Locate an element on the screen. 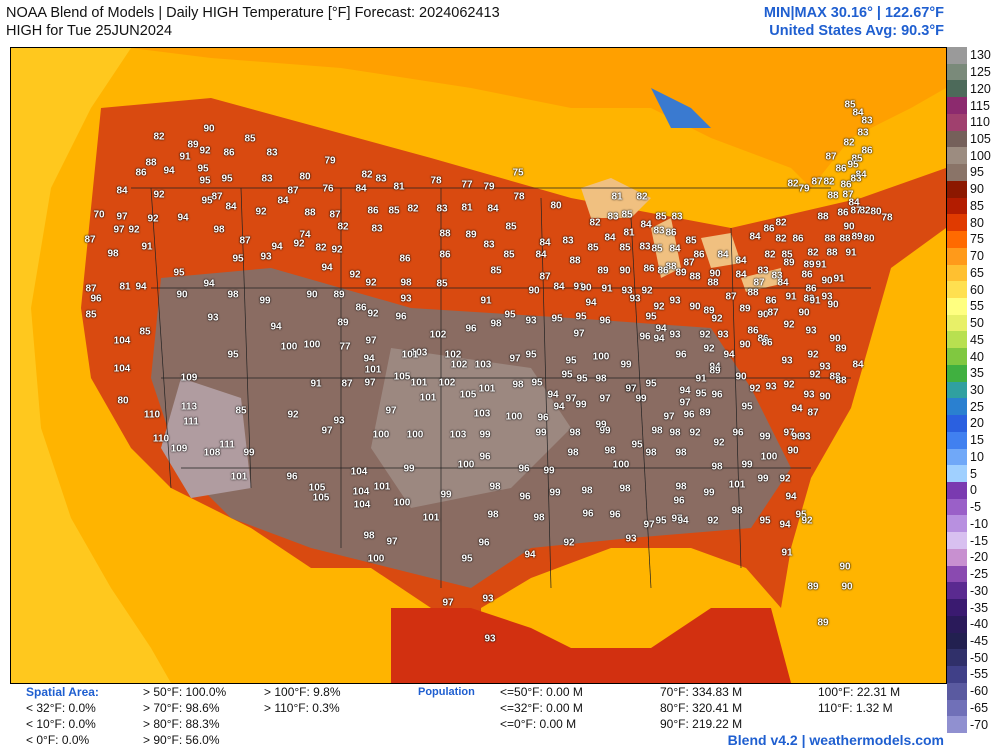 The width and height of the screenshot is (1000, 750). colorbar-tick-label: 10 is located at coordinates (977, 456).